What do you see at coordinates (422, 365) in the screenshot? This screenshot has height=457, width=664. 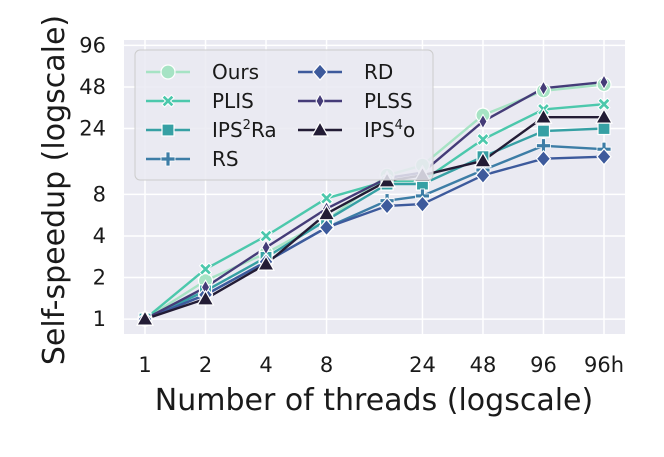 I see `x-tick-label: 24` at bounding box center [422, 365].